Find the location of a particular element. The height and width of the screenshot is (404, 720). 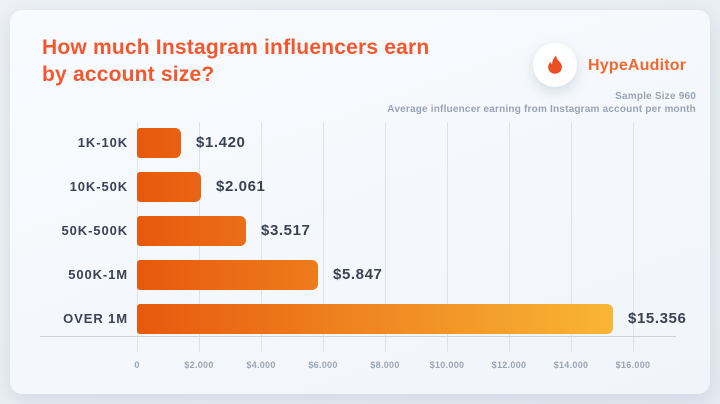

x-axis-tick-label: $2.000 is located at coordinates (199, 365).